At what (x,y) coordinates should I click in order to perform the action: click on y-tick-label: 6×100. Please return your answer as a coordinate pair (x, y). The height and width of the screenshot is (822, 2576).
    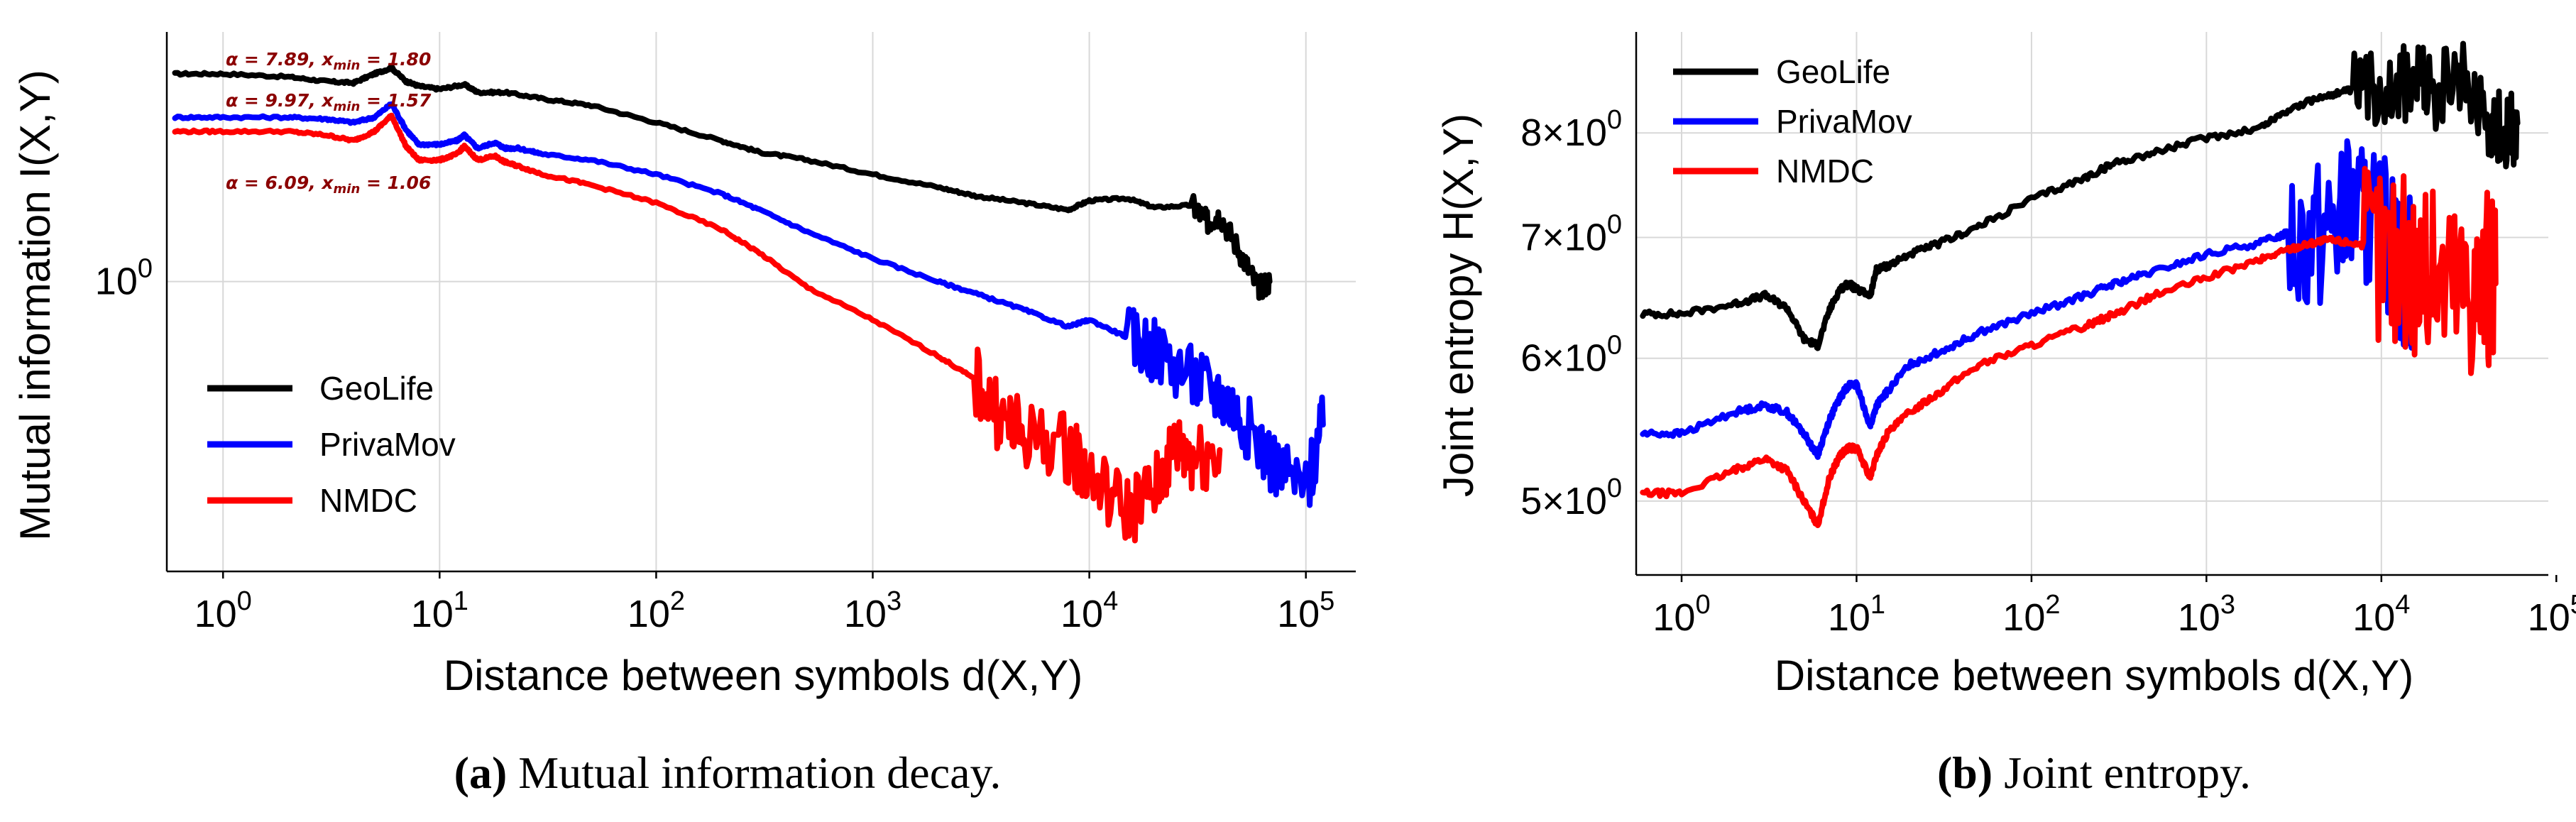
    Looking at the image, I should click on (1571, 355).